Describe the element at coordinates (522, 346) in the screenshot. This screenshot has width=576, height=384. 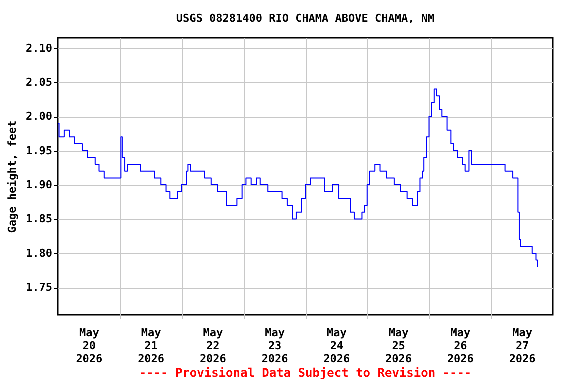
I see `x-tick-label: May 27 2026` at that location.